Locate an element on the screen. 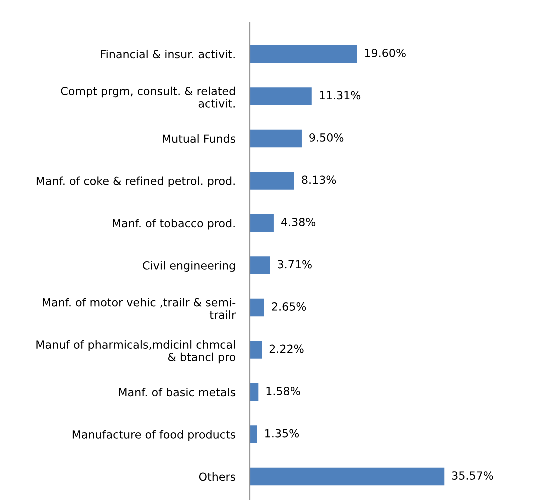 The image size is (540, 500). data-label: 11.31% is located at coordinates (340, 95).